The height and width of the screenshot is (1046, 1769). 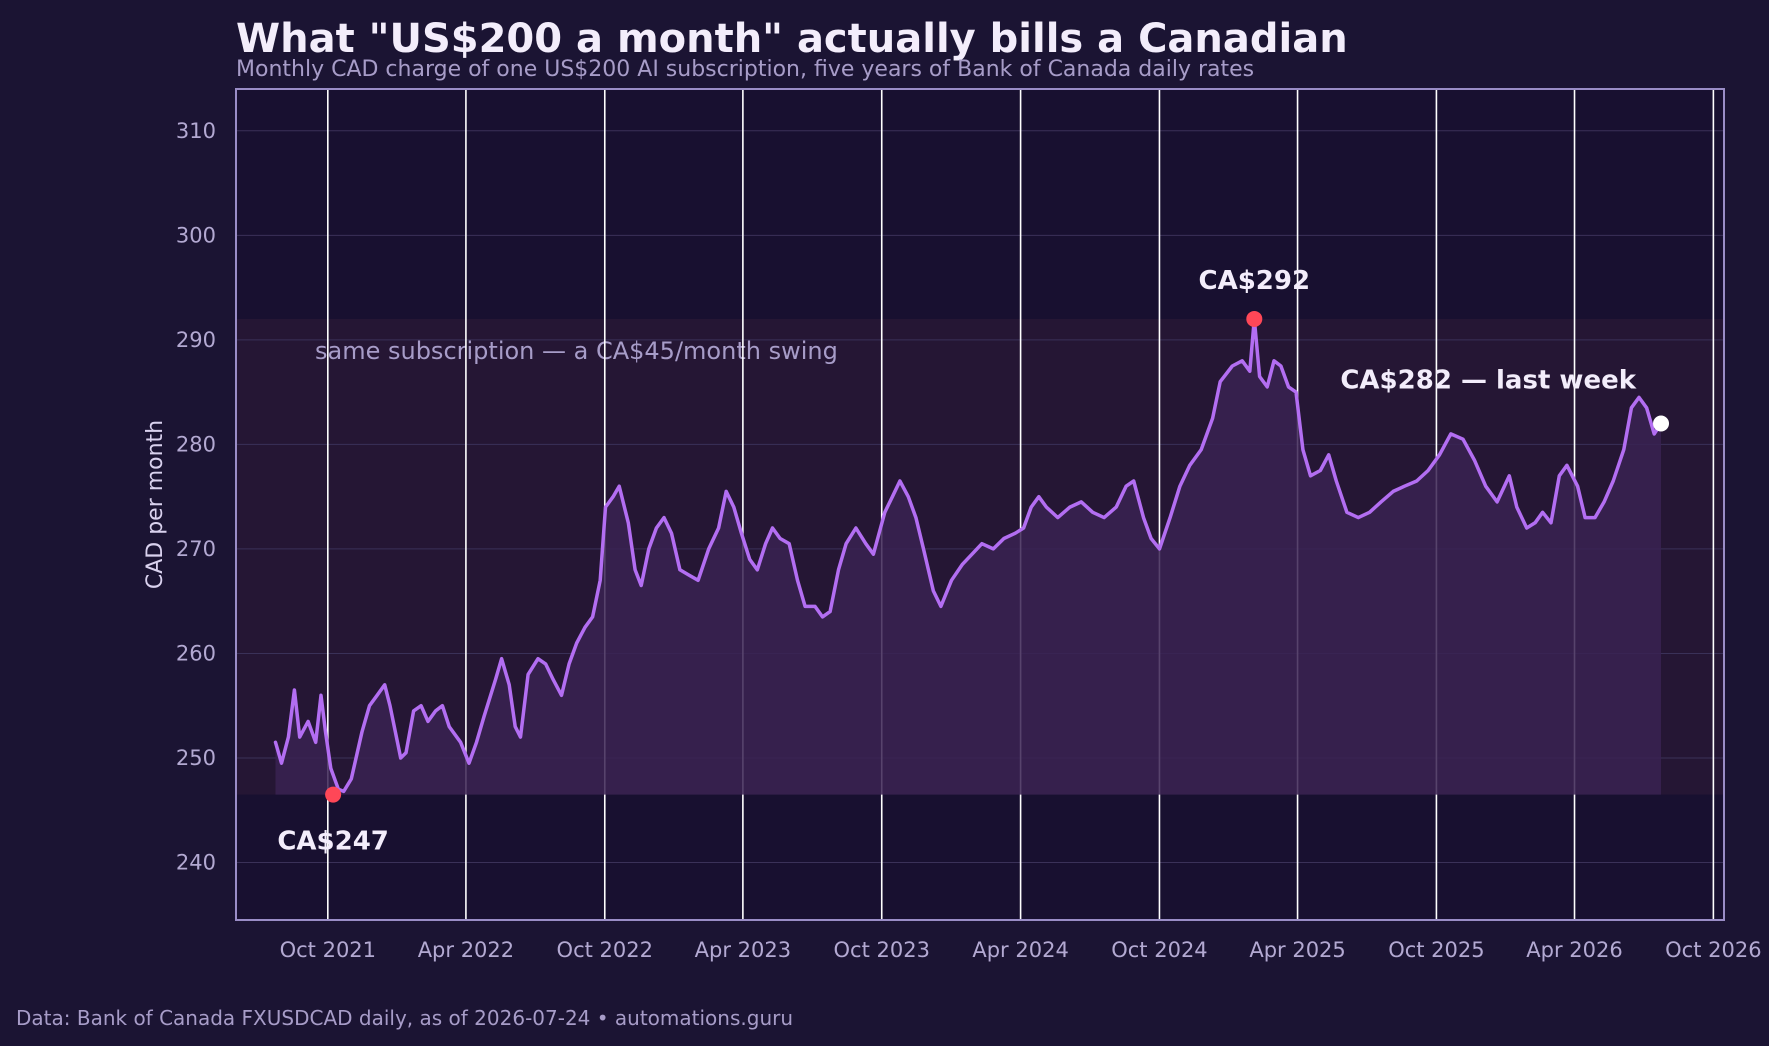 I want to click on y-tick-label: 280, so click(x=196, y=444).